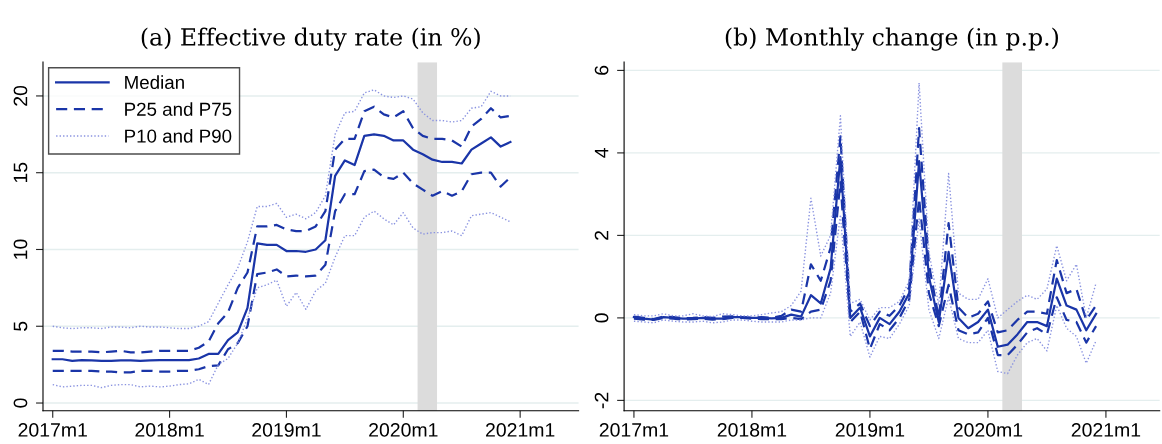 The height and width of the screenshot is (444, 1162). I want to click on y-tick-label: 6, so click(601, 70).